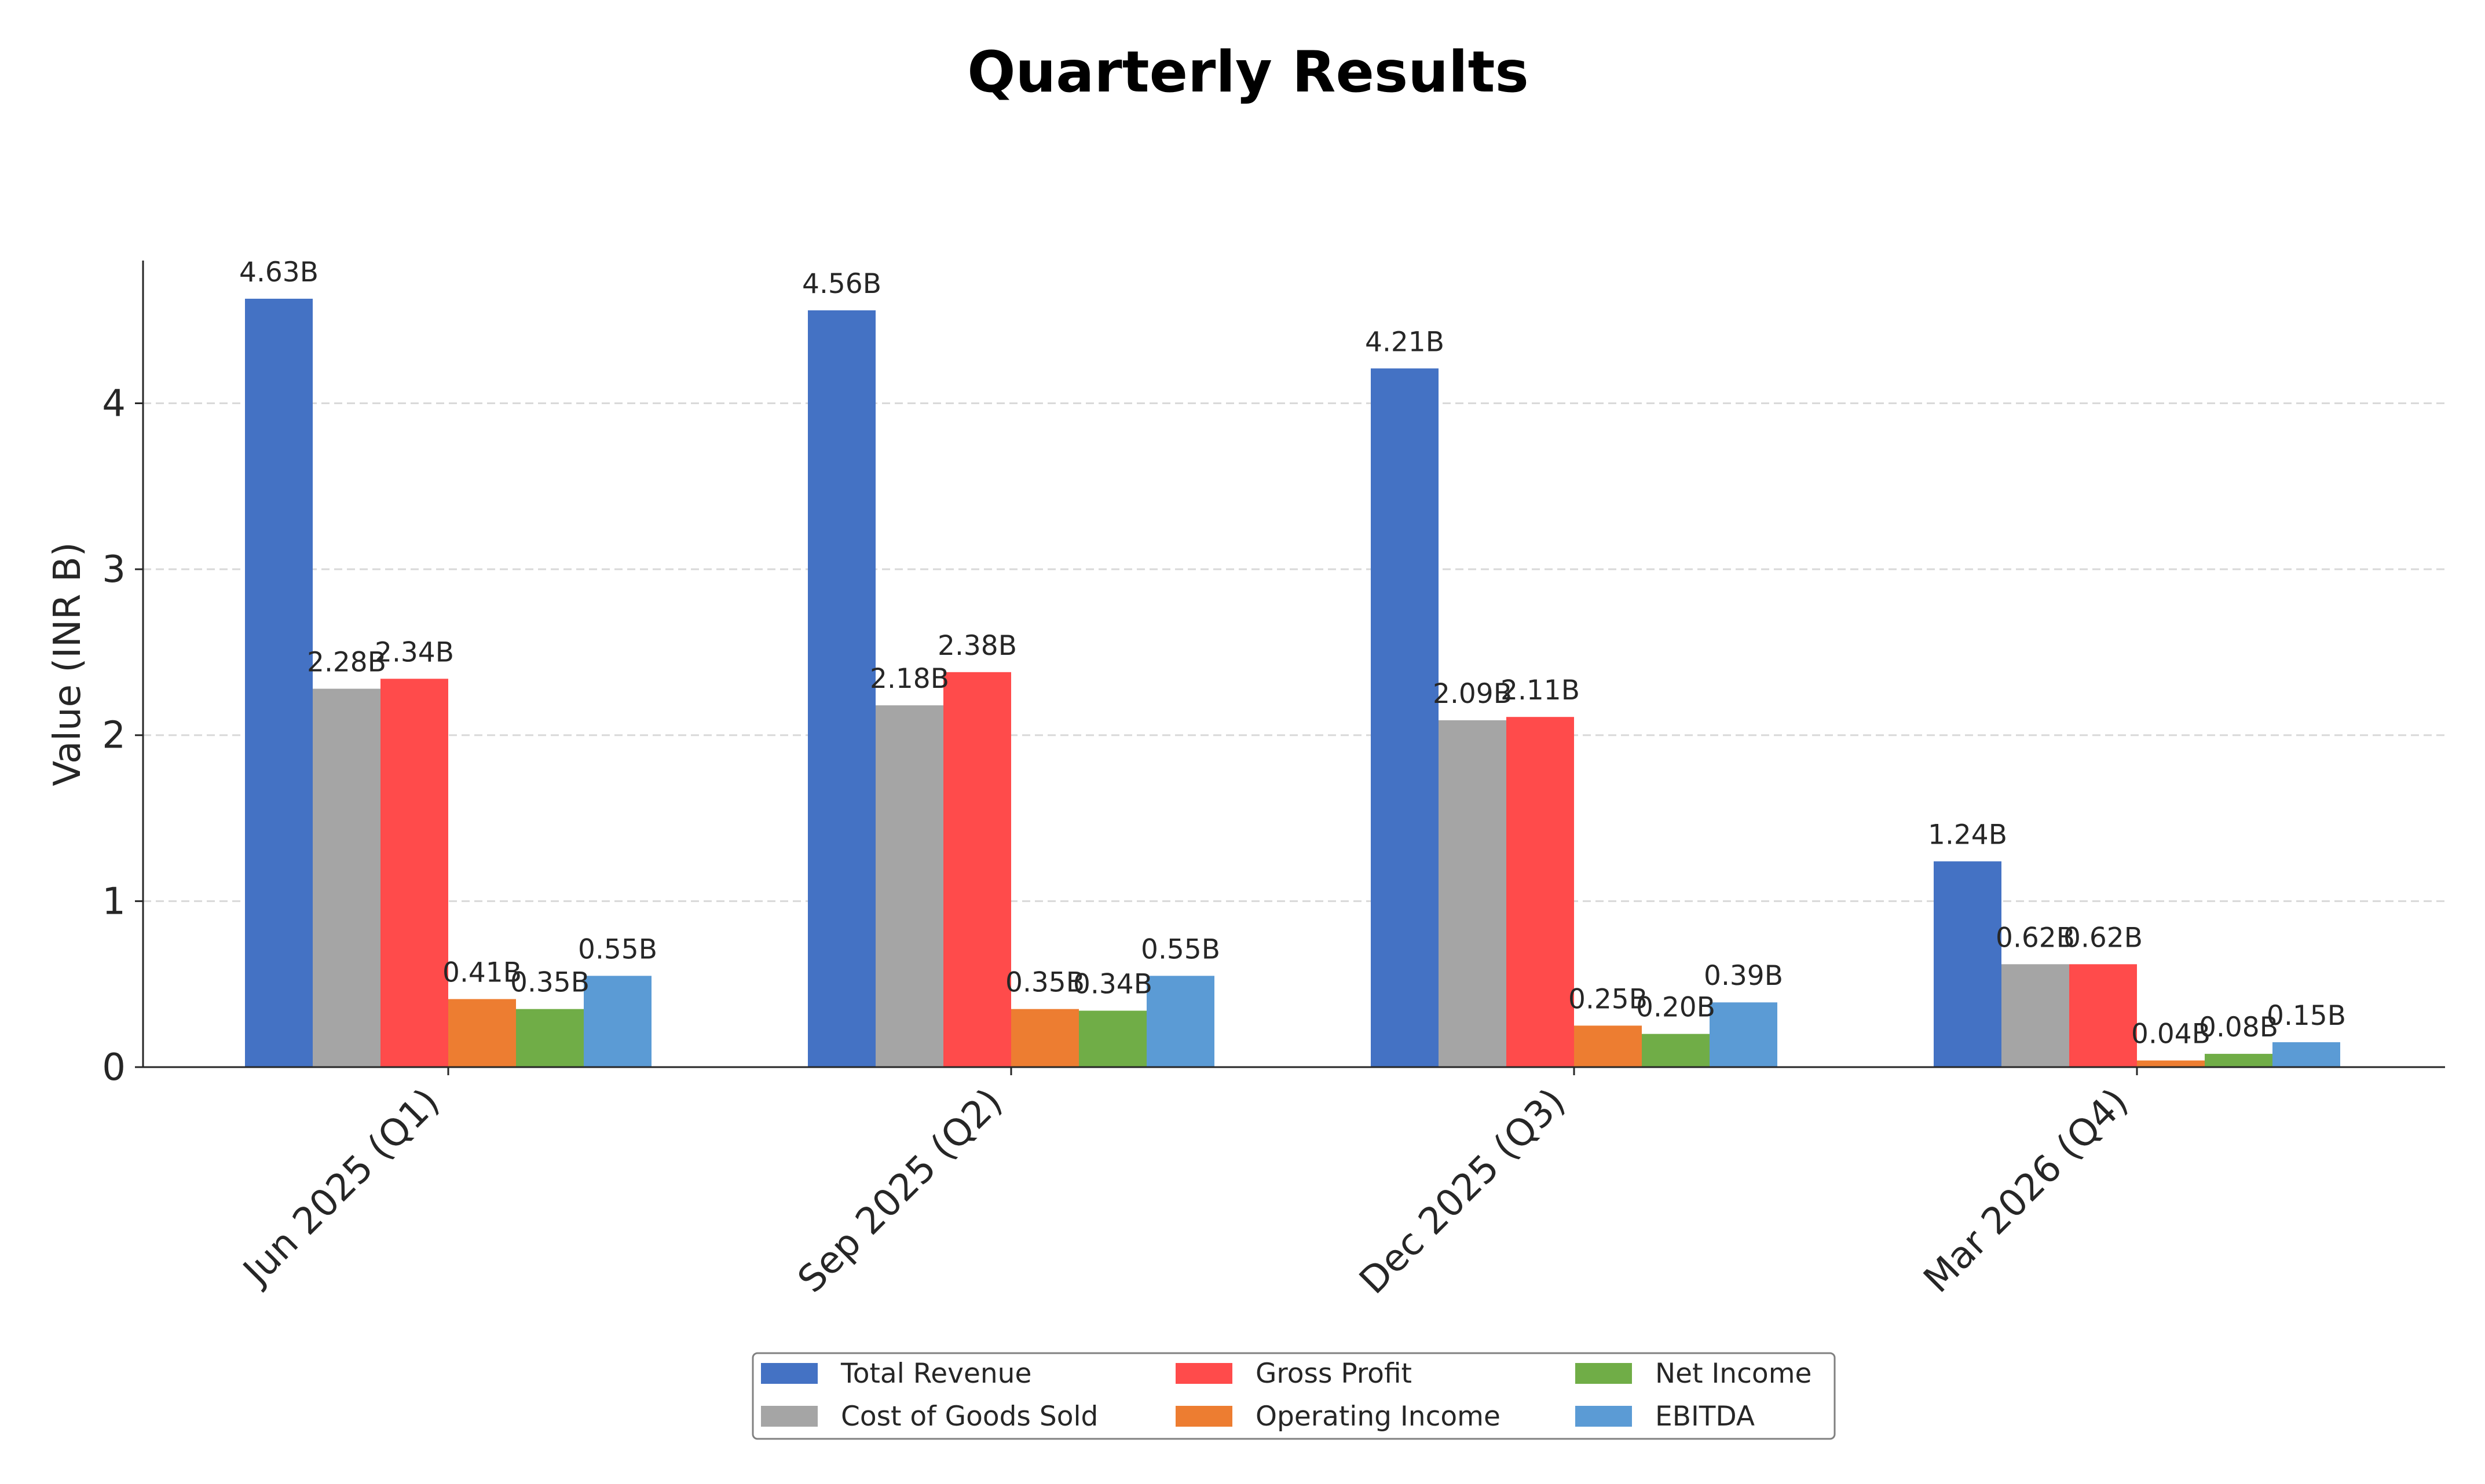 Image resolution: width=2485 pixels, height=1484 pixels. Describe the element at coordinates (2238, 1027) in the screenshot. I see `data-label: 0.08B` at that location.